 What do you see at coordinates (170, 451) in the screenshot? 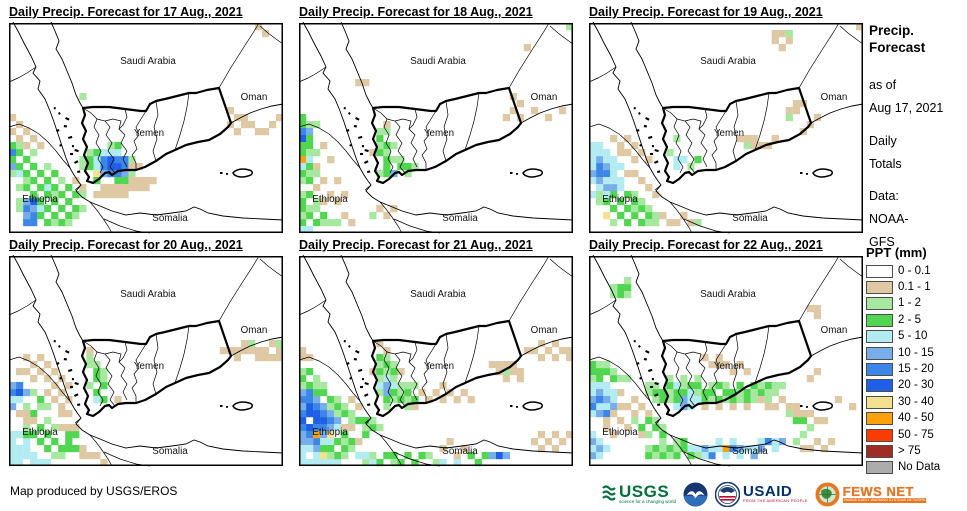
I see `country-label-somalia: Somalia` at bounding box center [170, 451].